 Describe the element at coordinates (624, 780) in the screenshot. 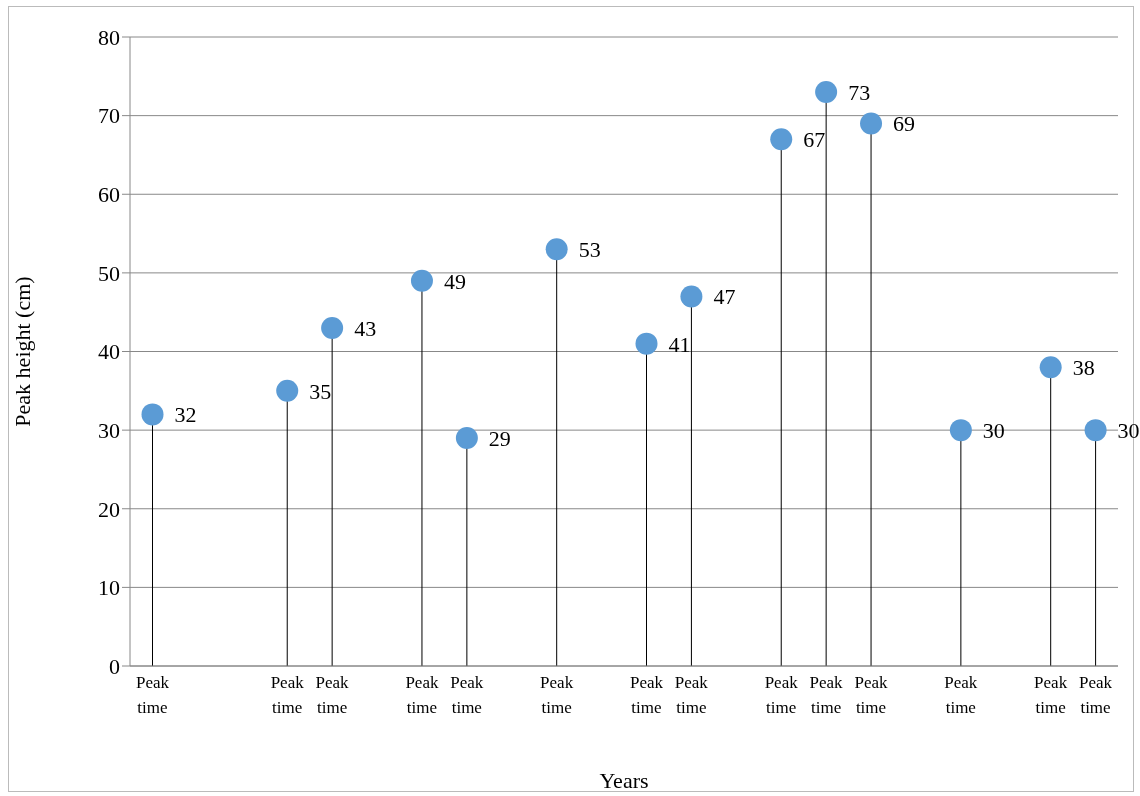

I see `x-axis-title: Years` at that location.